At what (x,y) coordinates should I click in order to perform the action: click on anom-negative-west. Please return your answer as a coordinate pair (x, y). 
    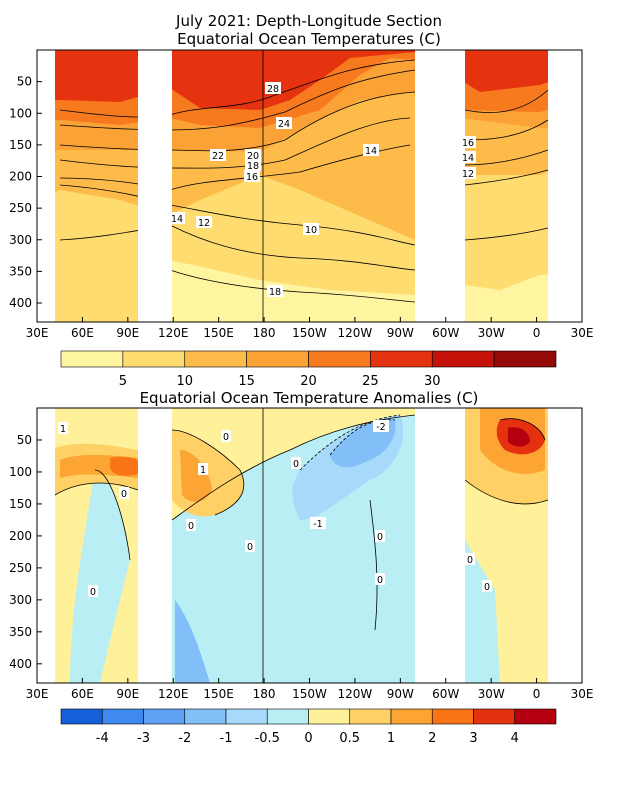
    Looking at the image, I should click on (100, 576).